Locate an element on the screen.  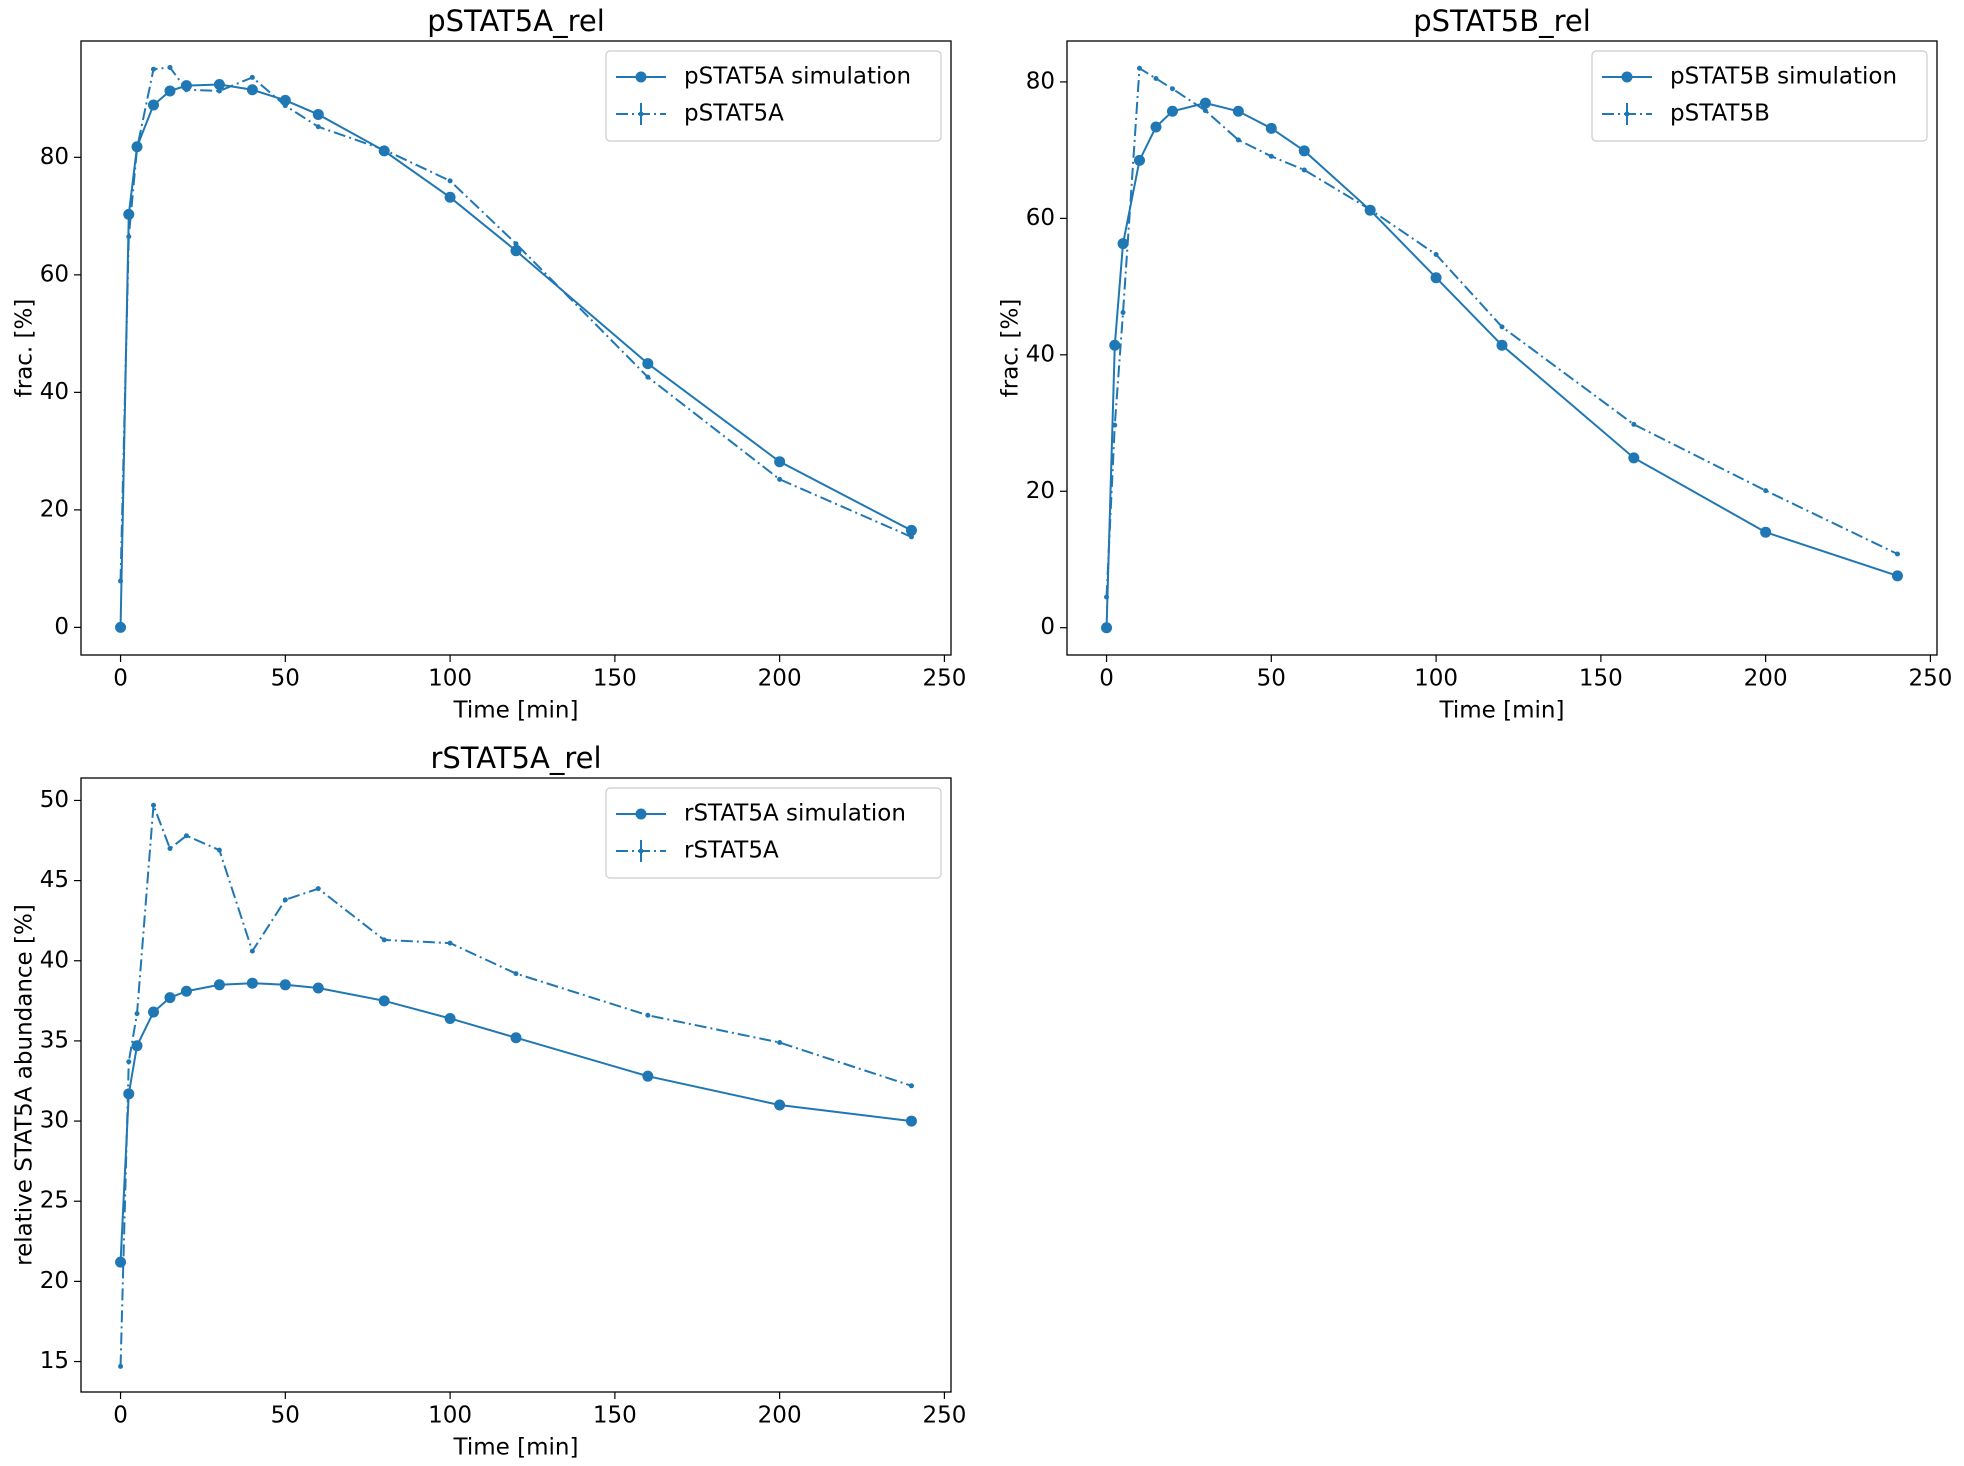
y-tick-label: 40 is located at coordinates (54, 960).